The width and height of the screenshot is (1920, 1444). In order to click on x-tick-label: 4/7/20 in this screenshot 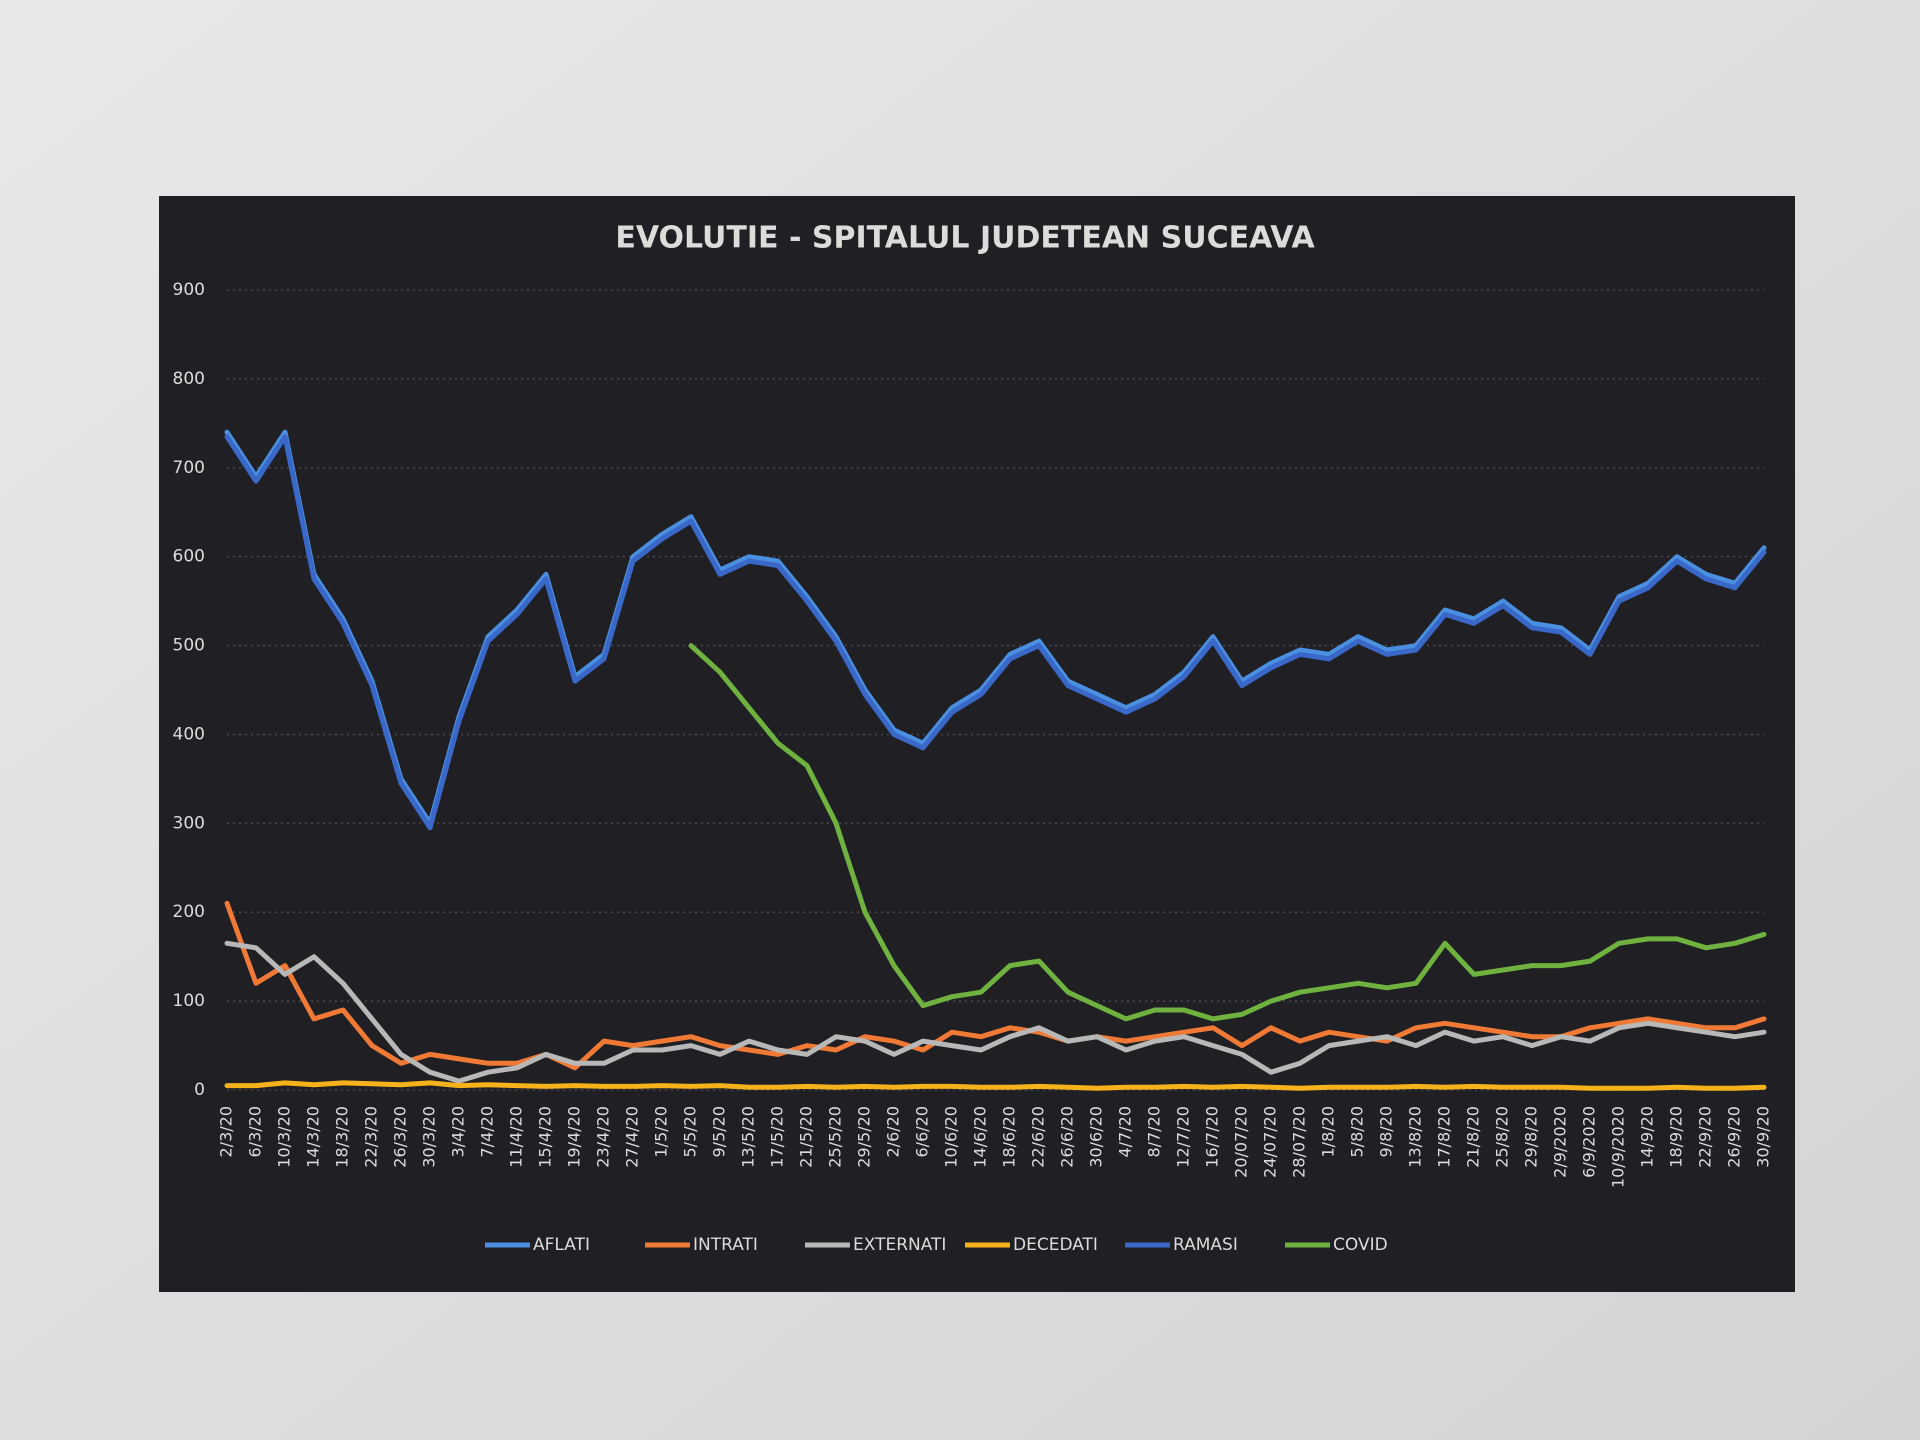, I will do `click(1125, 1132)`.